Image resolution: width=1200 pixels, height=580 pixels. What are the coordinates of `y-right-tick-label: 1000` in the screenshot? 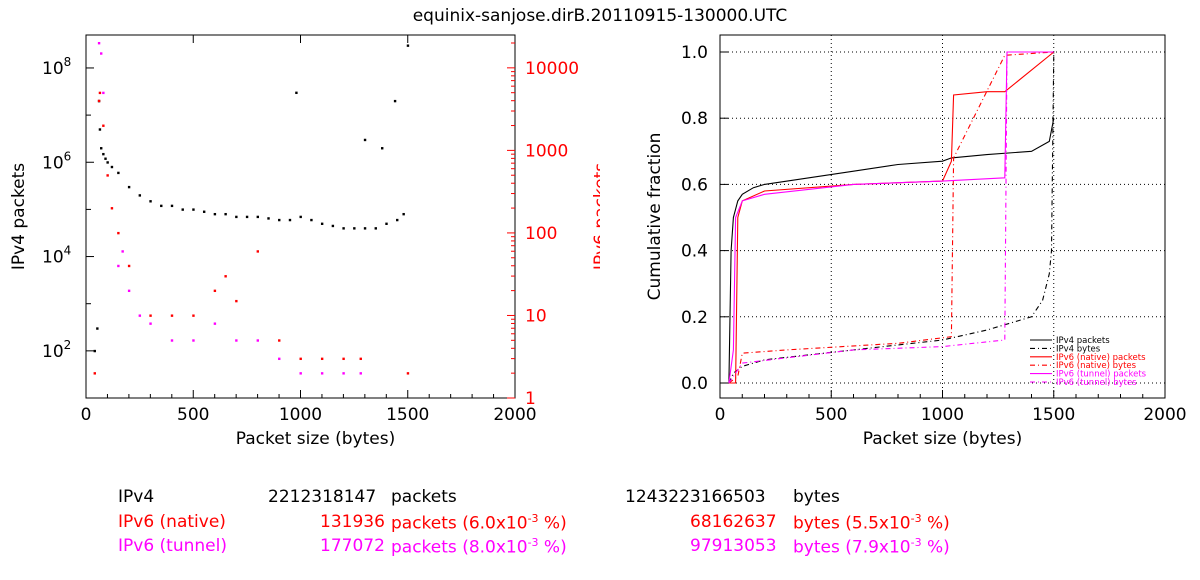 It's located at (546, 151).